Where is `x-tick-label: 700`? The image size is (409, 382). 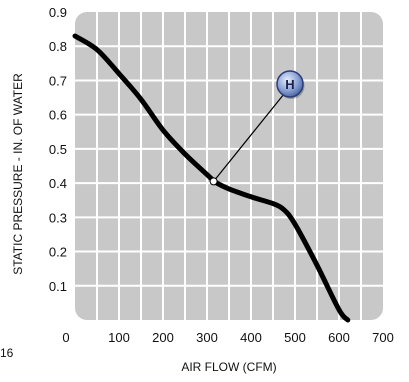 x-tick-label: 700 is located at coordinates (383, 337).